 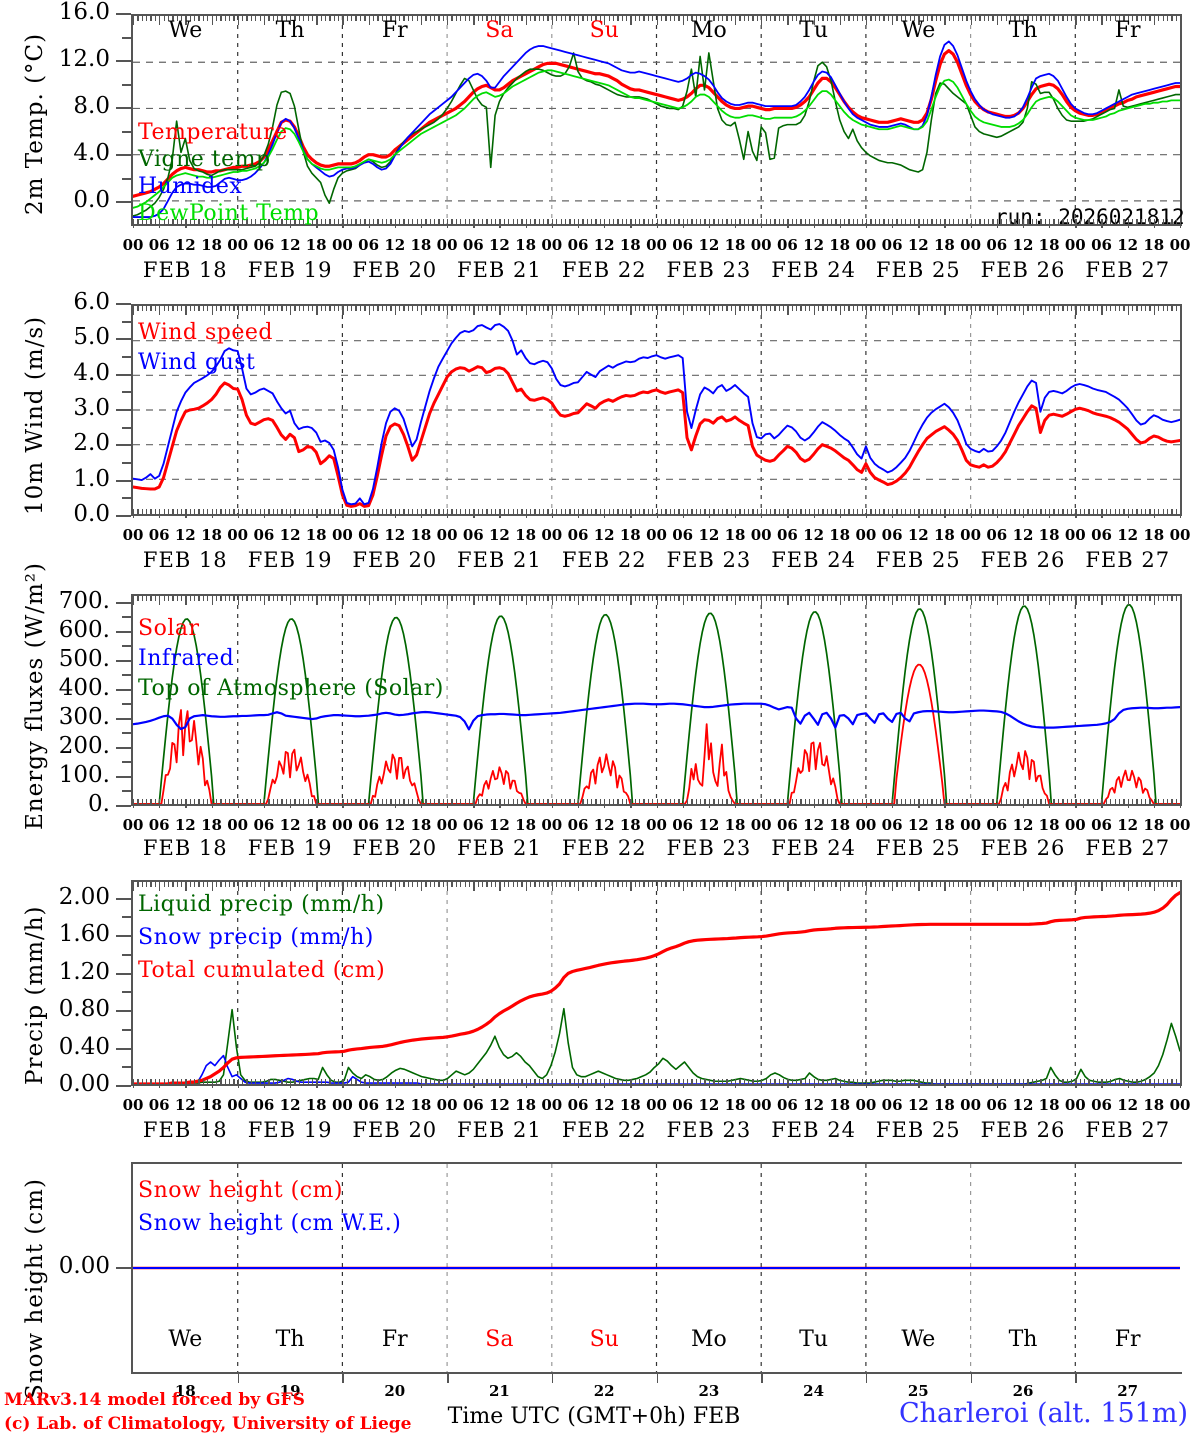 What do you see at coordinates (1090, 217) in the screenshot?
I see `model-run-label: run: 2026021812` at bounding box center [1090, 217].